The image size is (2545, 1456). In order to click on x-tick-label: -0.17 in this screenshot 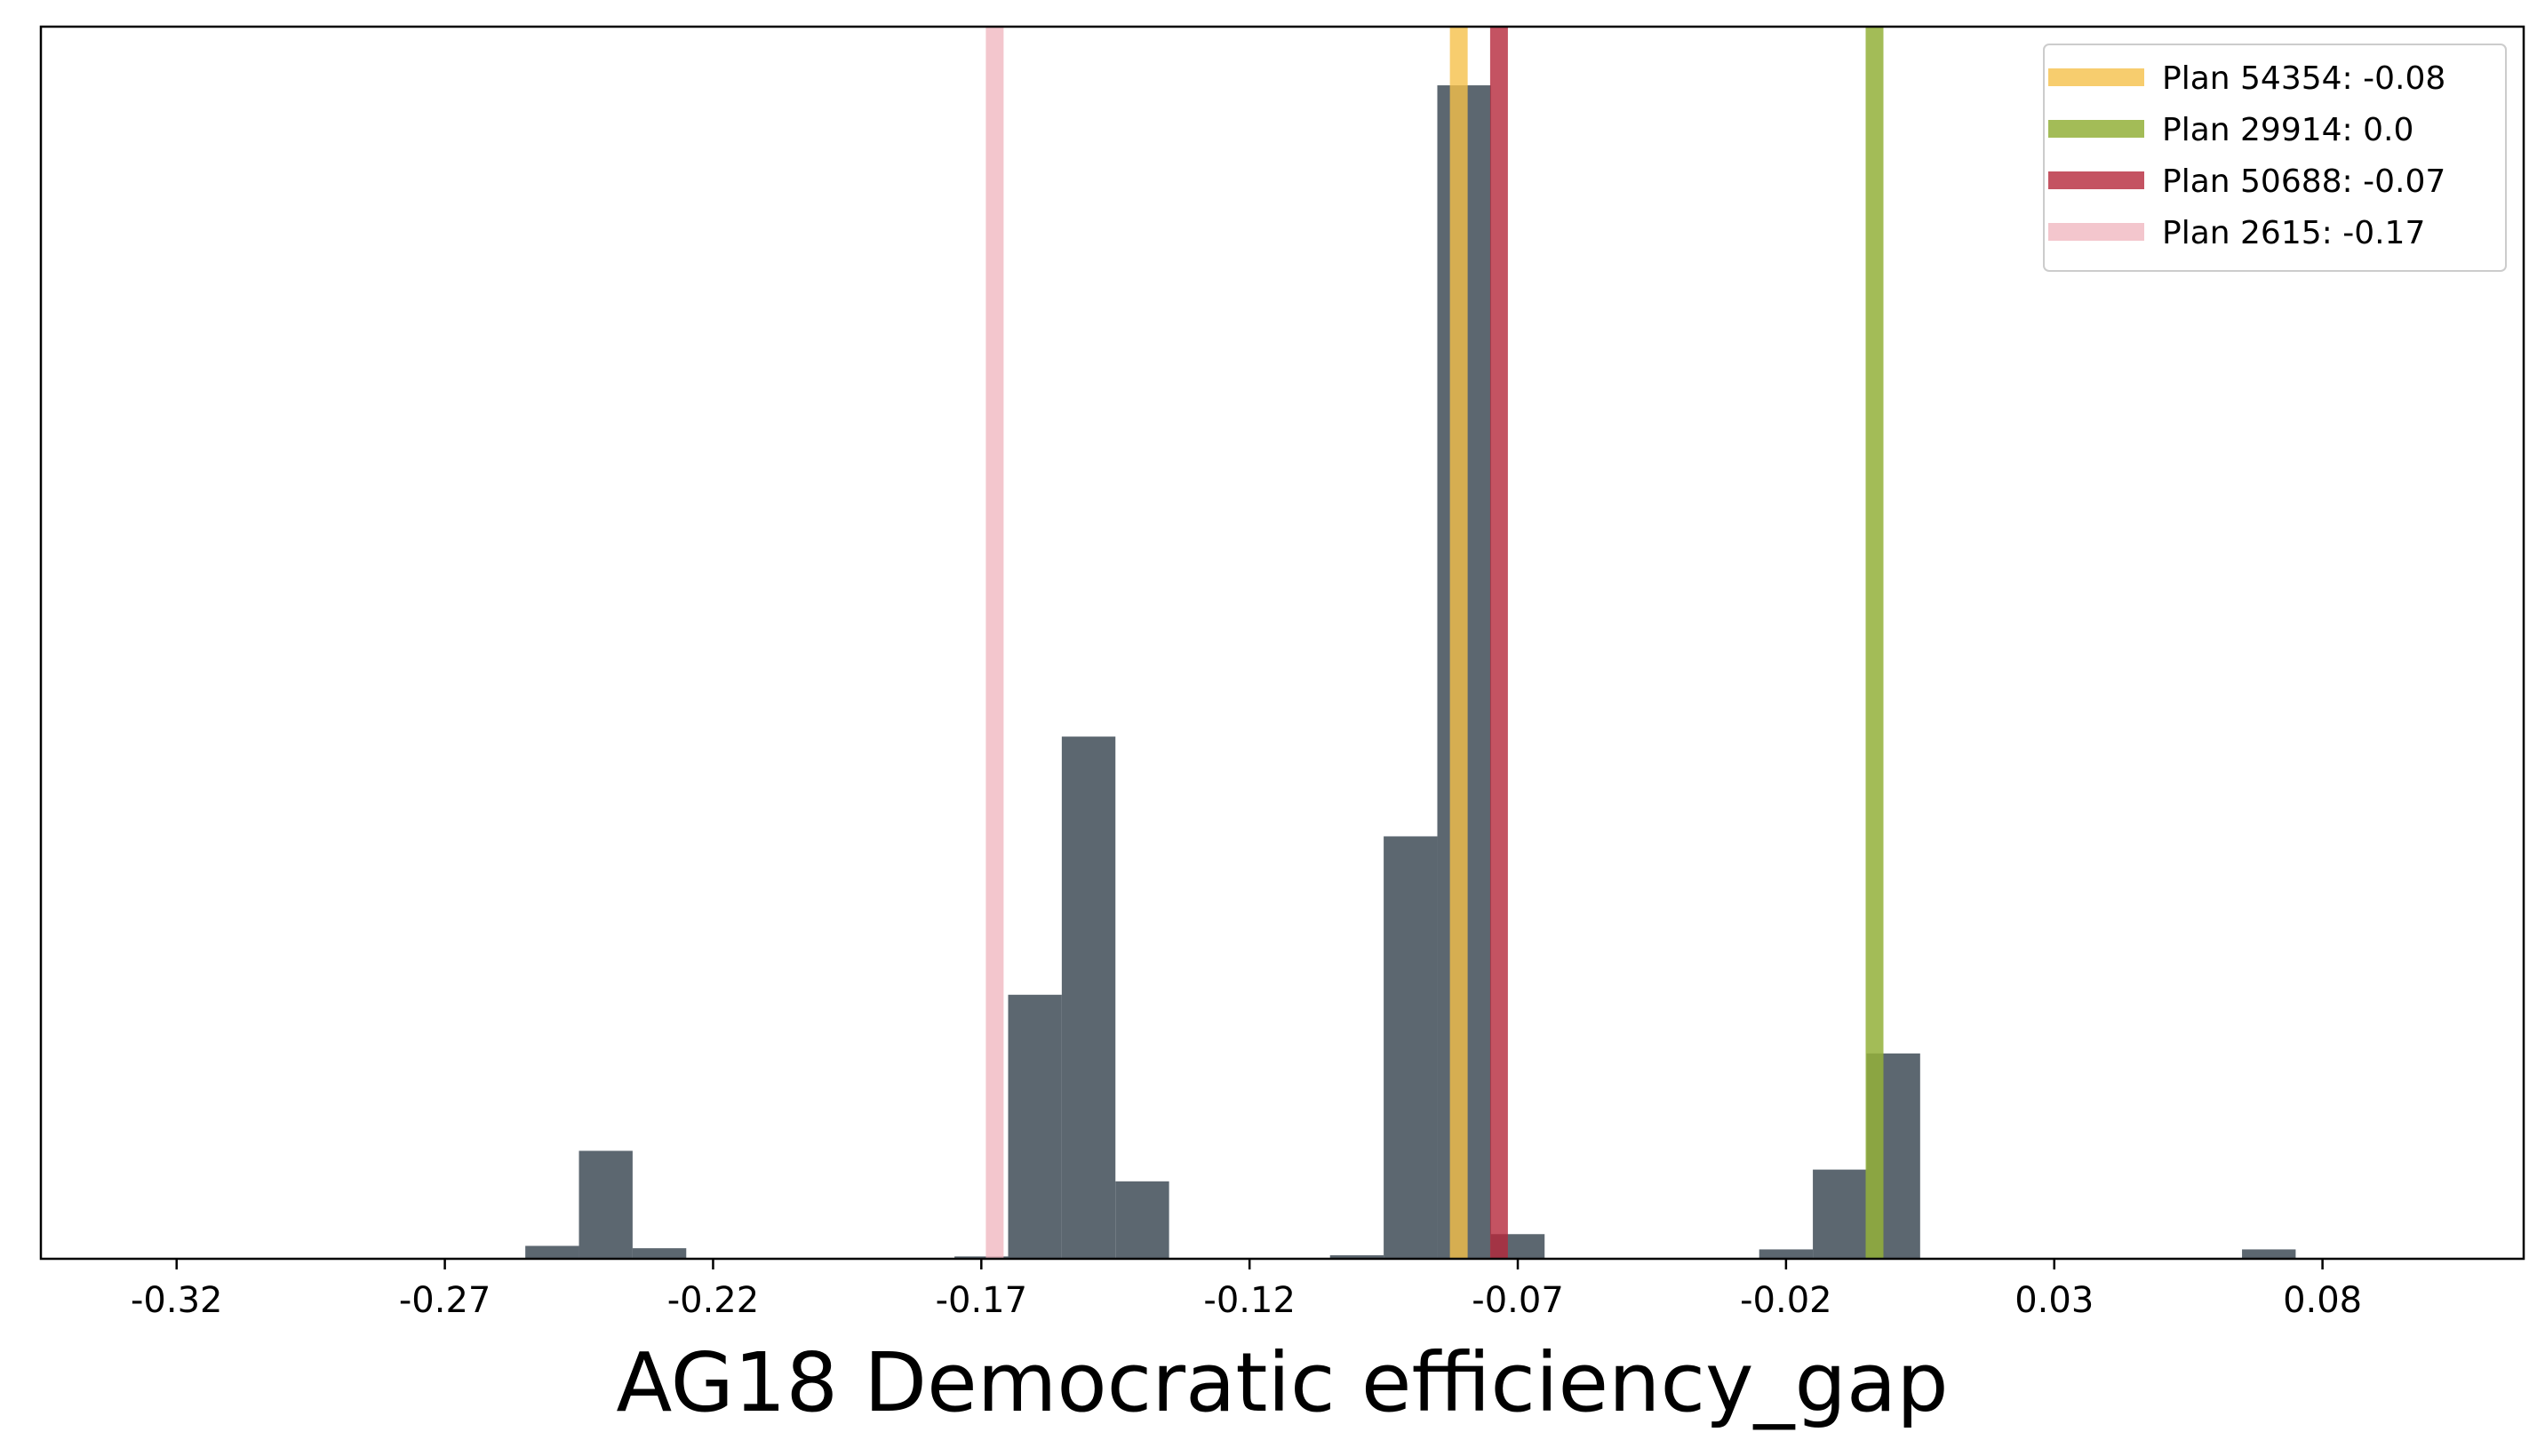, I will do `click(982, 1300)`.